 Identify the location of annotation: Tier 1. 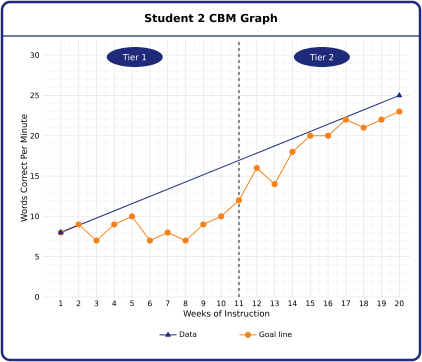
(134, 57).